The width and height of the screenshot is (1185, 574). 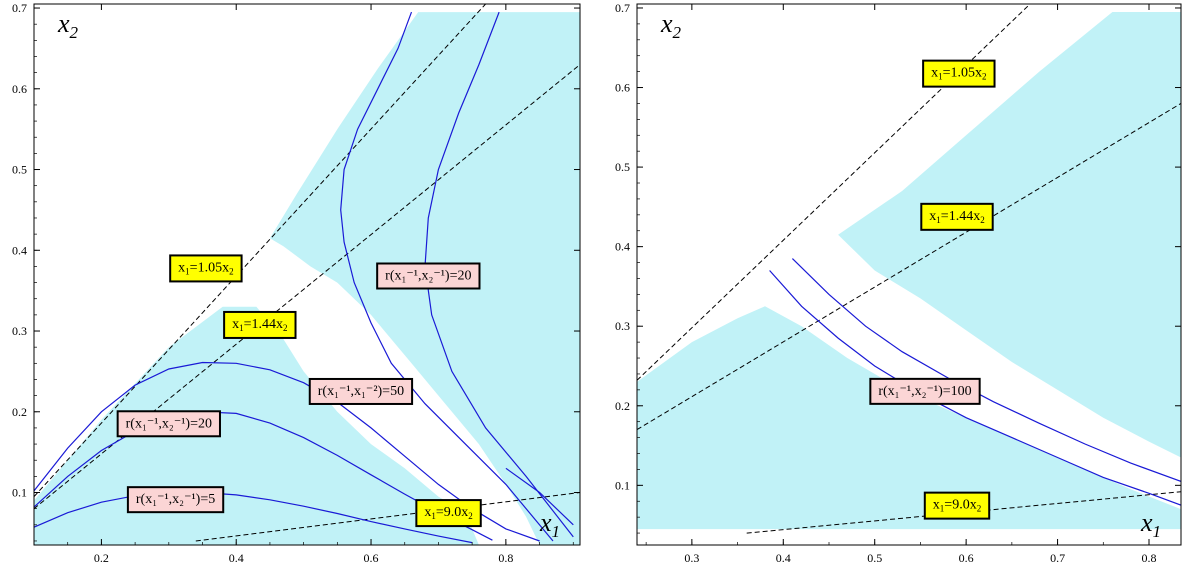 I want to click on x-tick-label: 0.3, so click(x=691, y=558).